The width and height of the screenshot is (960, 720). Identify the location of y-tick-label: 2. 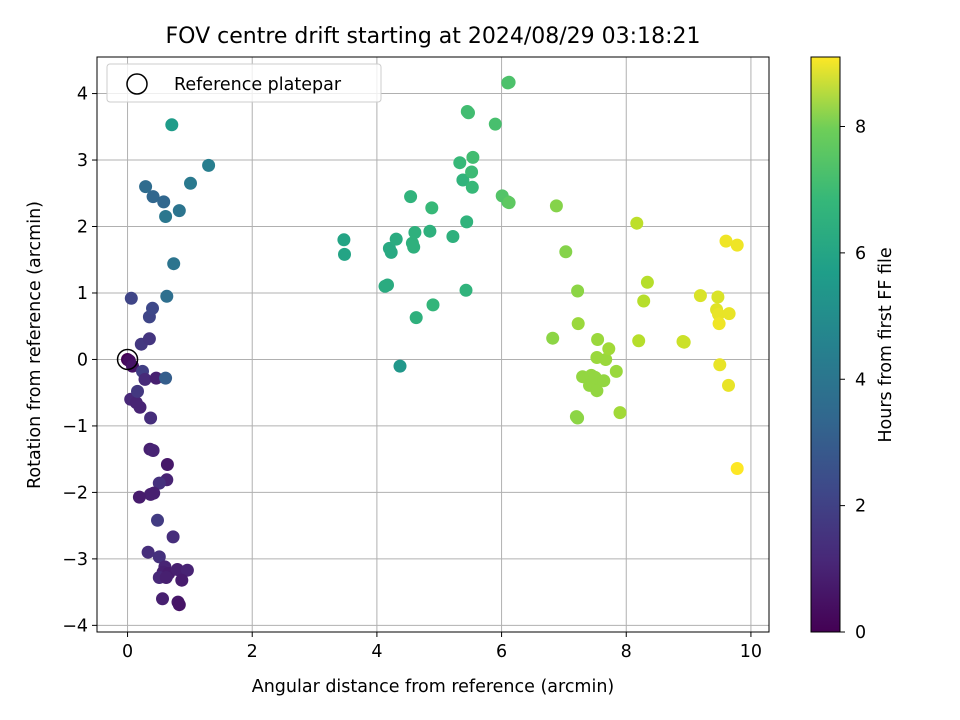
(82, 228).